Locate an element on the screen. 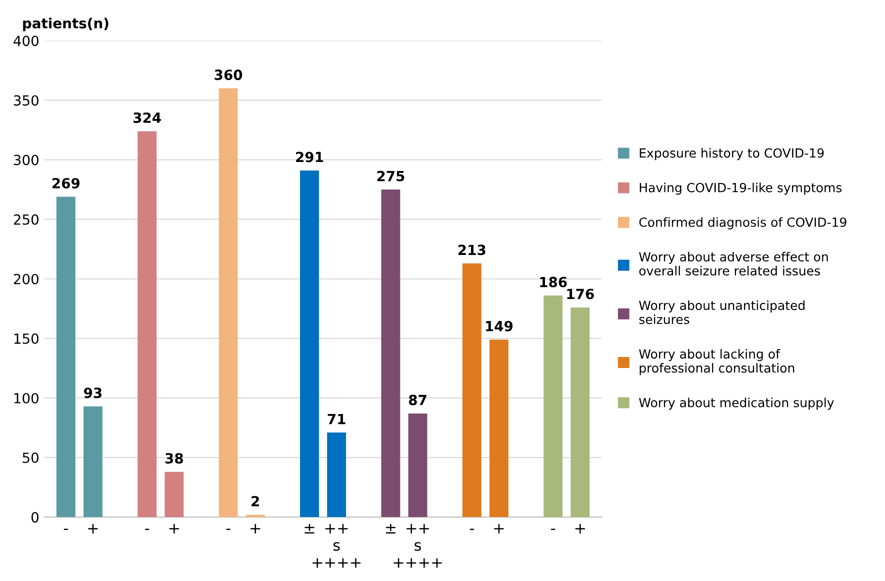  y-tick-label: 200 is located at coordinates (26, 279).